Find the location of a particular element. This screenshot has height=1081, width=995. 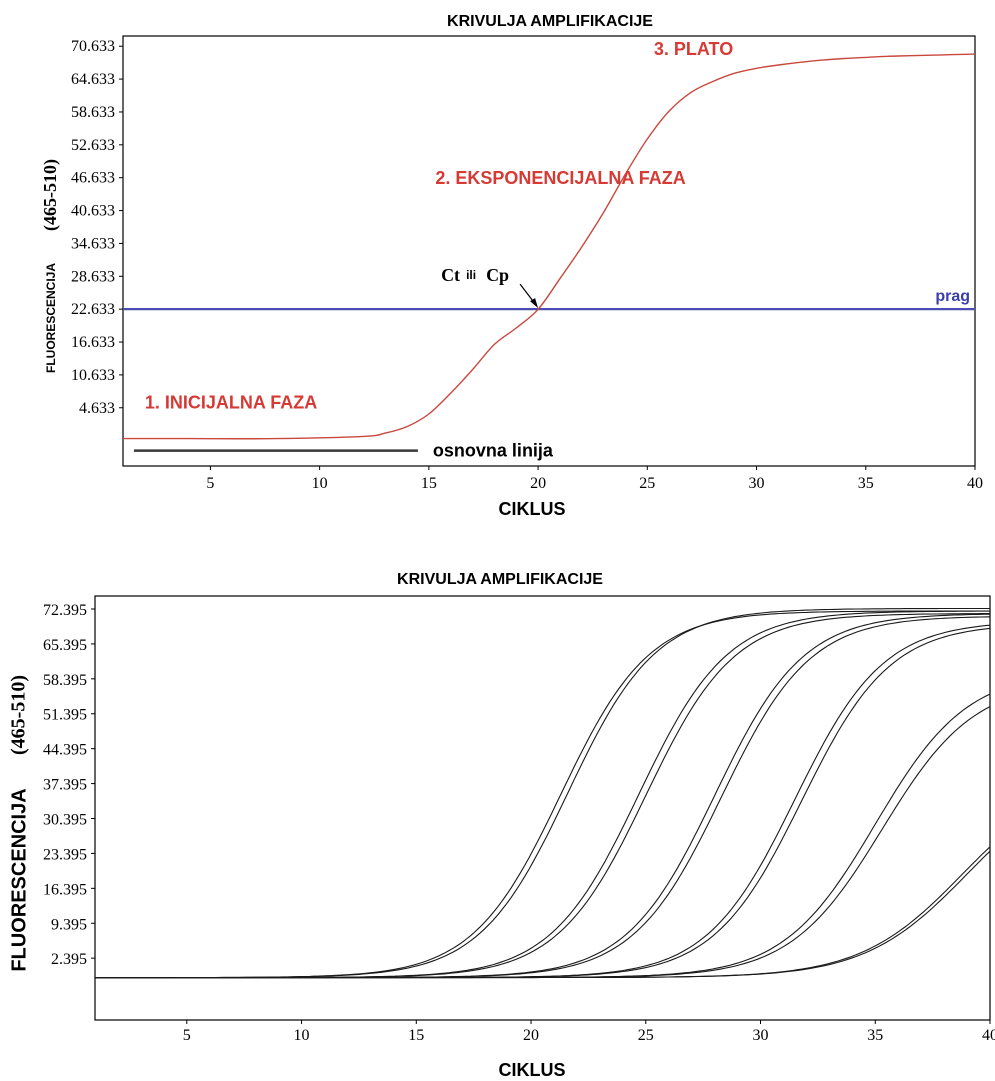

chart-2-ylabel-units: (465-510) is located at coordinates (19, 715).